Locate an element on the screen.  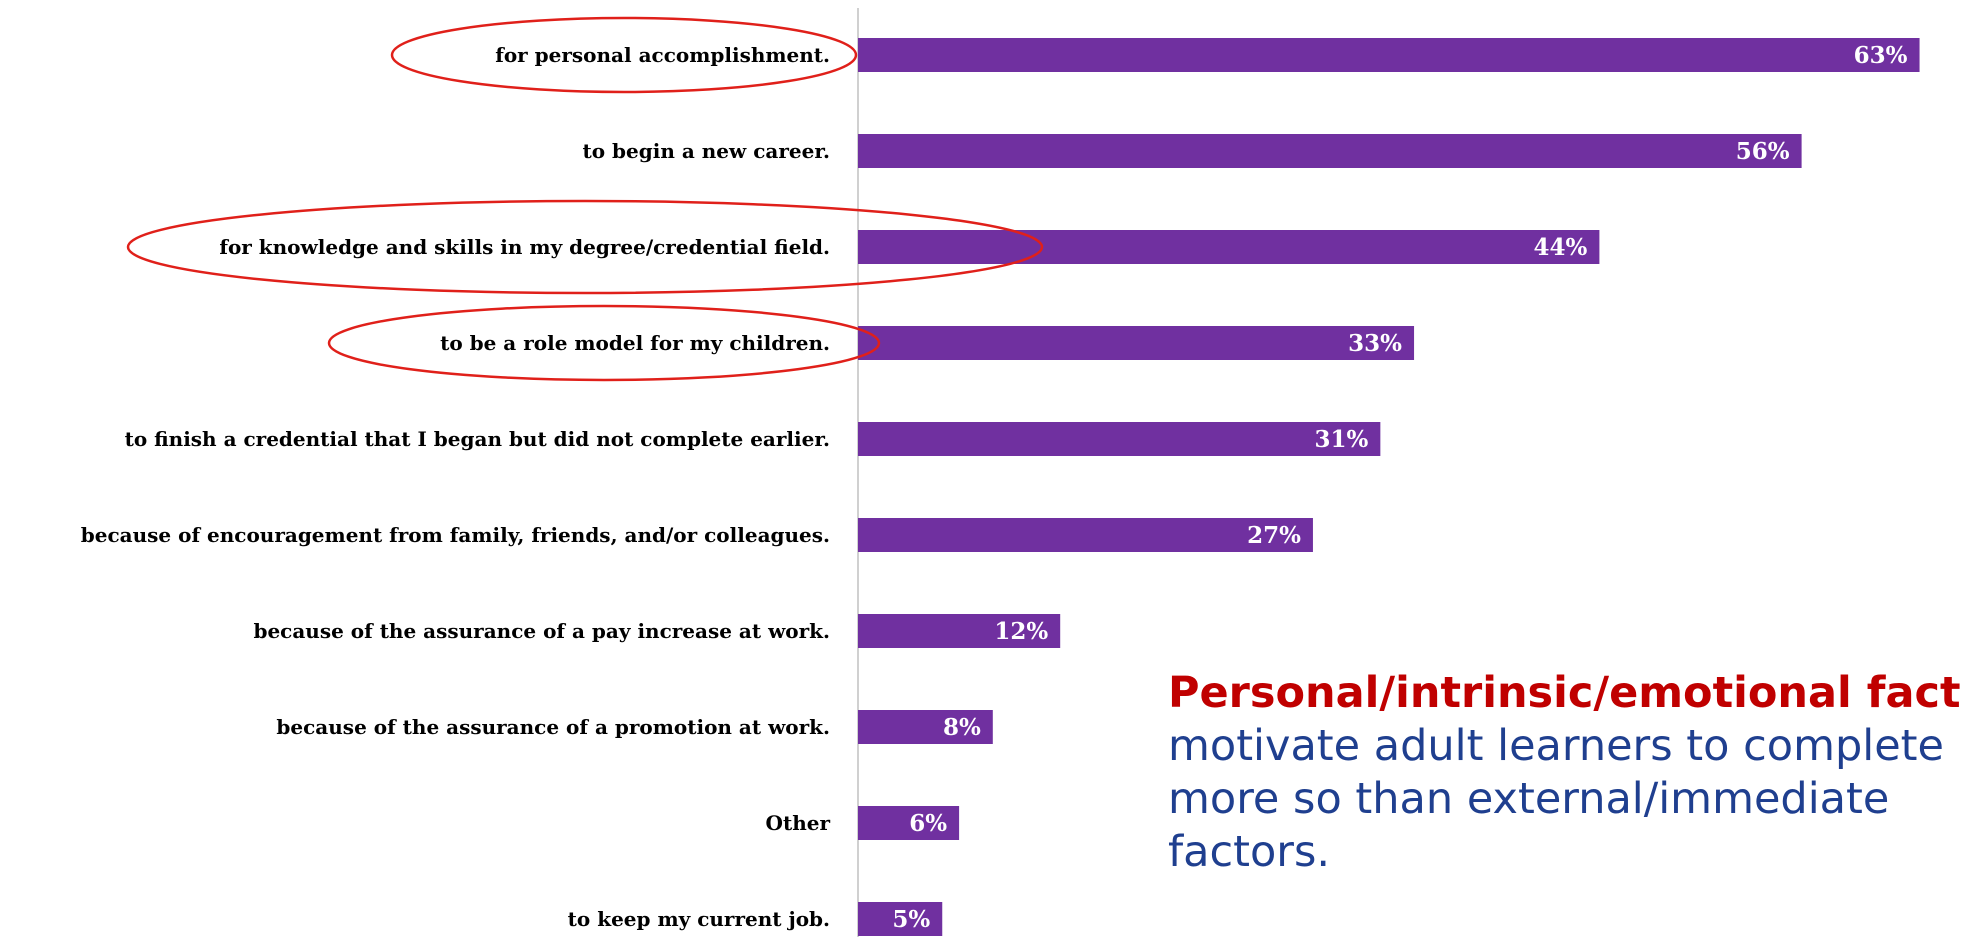
data-label: 8% is located at coordinates (962, 727).